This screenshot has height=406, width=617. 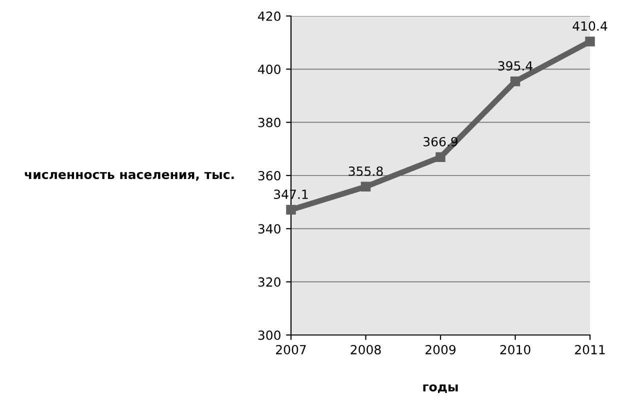 I want to click on x-tick-label: 2010, so click(x=515, y=349).